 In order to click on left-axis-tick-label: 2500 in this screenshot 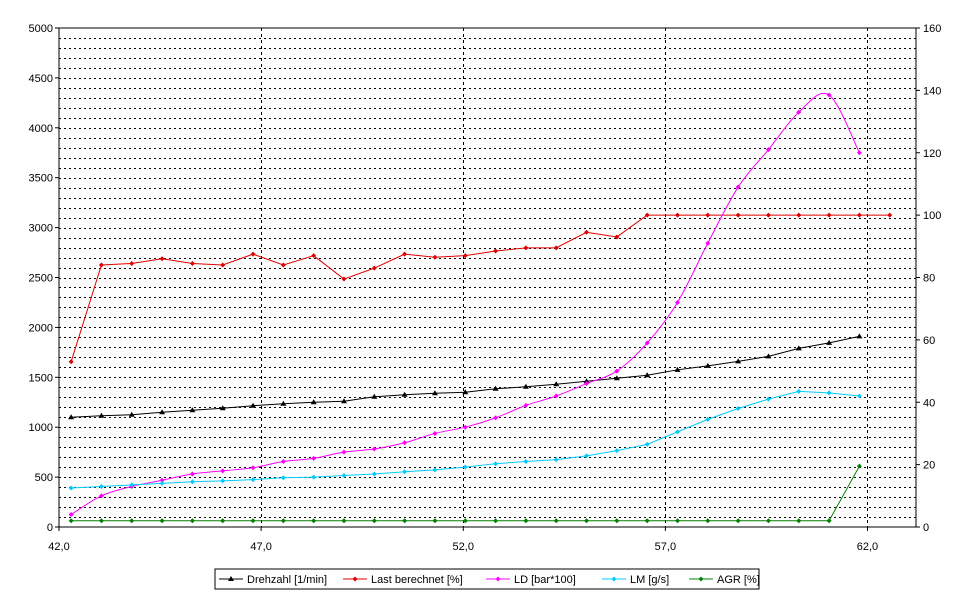, I will do `click(41, 279)`.